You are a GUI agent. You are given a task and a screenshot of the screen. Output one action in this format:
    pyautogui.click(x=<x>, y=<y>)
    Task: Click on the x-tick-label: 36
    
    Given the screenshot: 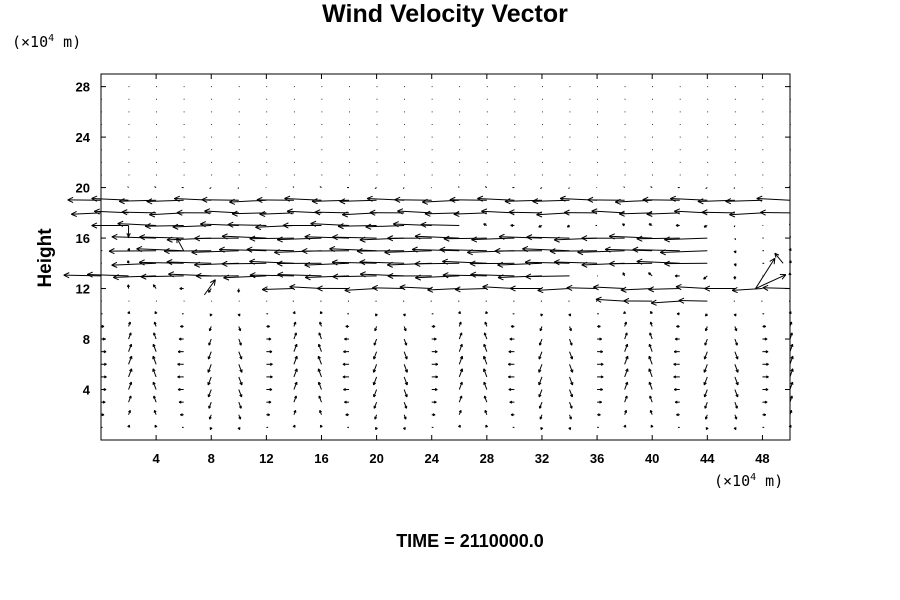 What is the action you would take?
    pyautogui.click(x=597, y=458)
    